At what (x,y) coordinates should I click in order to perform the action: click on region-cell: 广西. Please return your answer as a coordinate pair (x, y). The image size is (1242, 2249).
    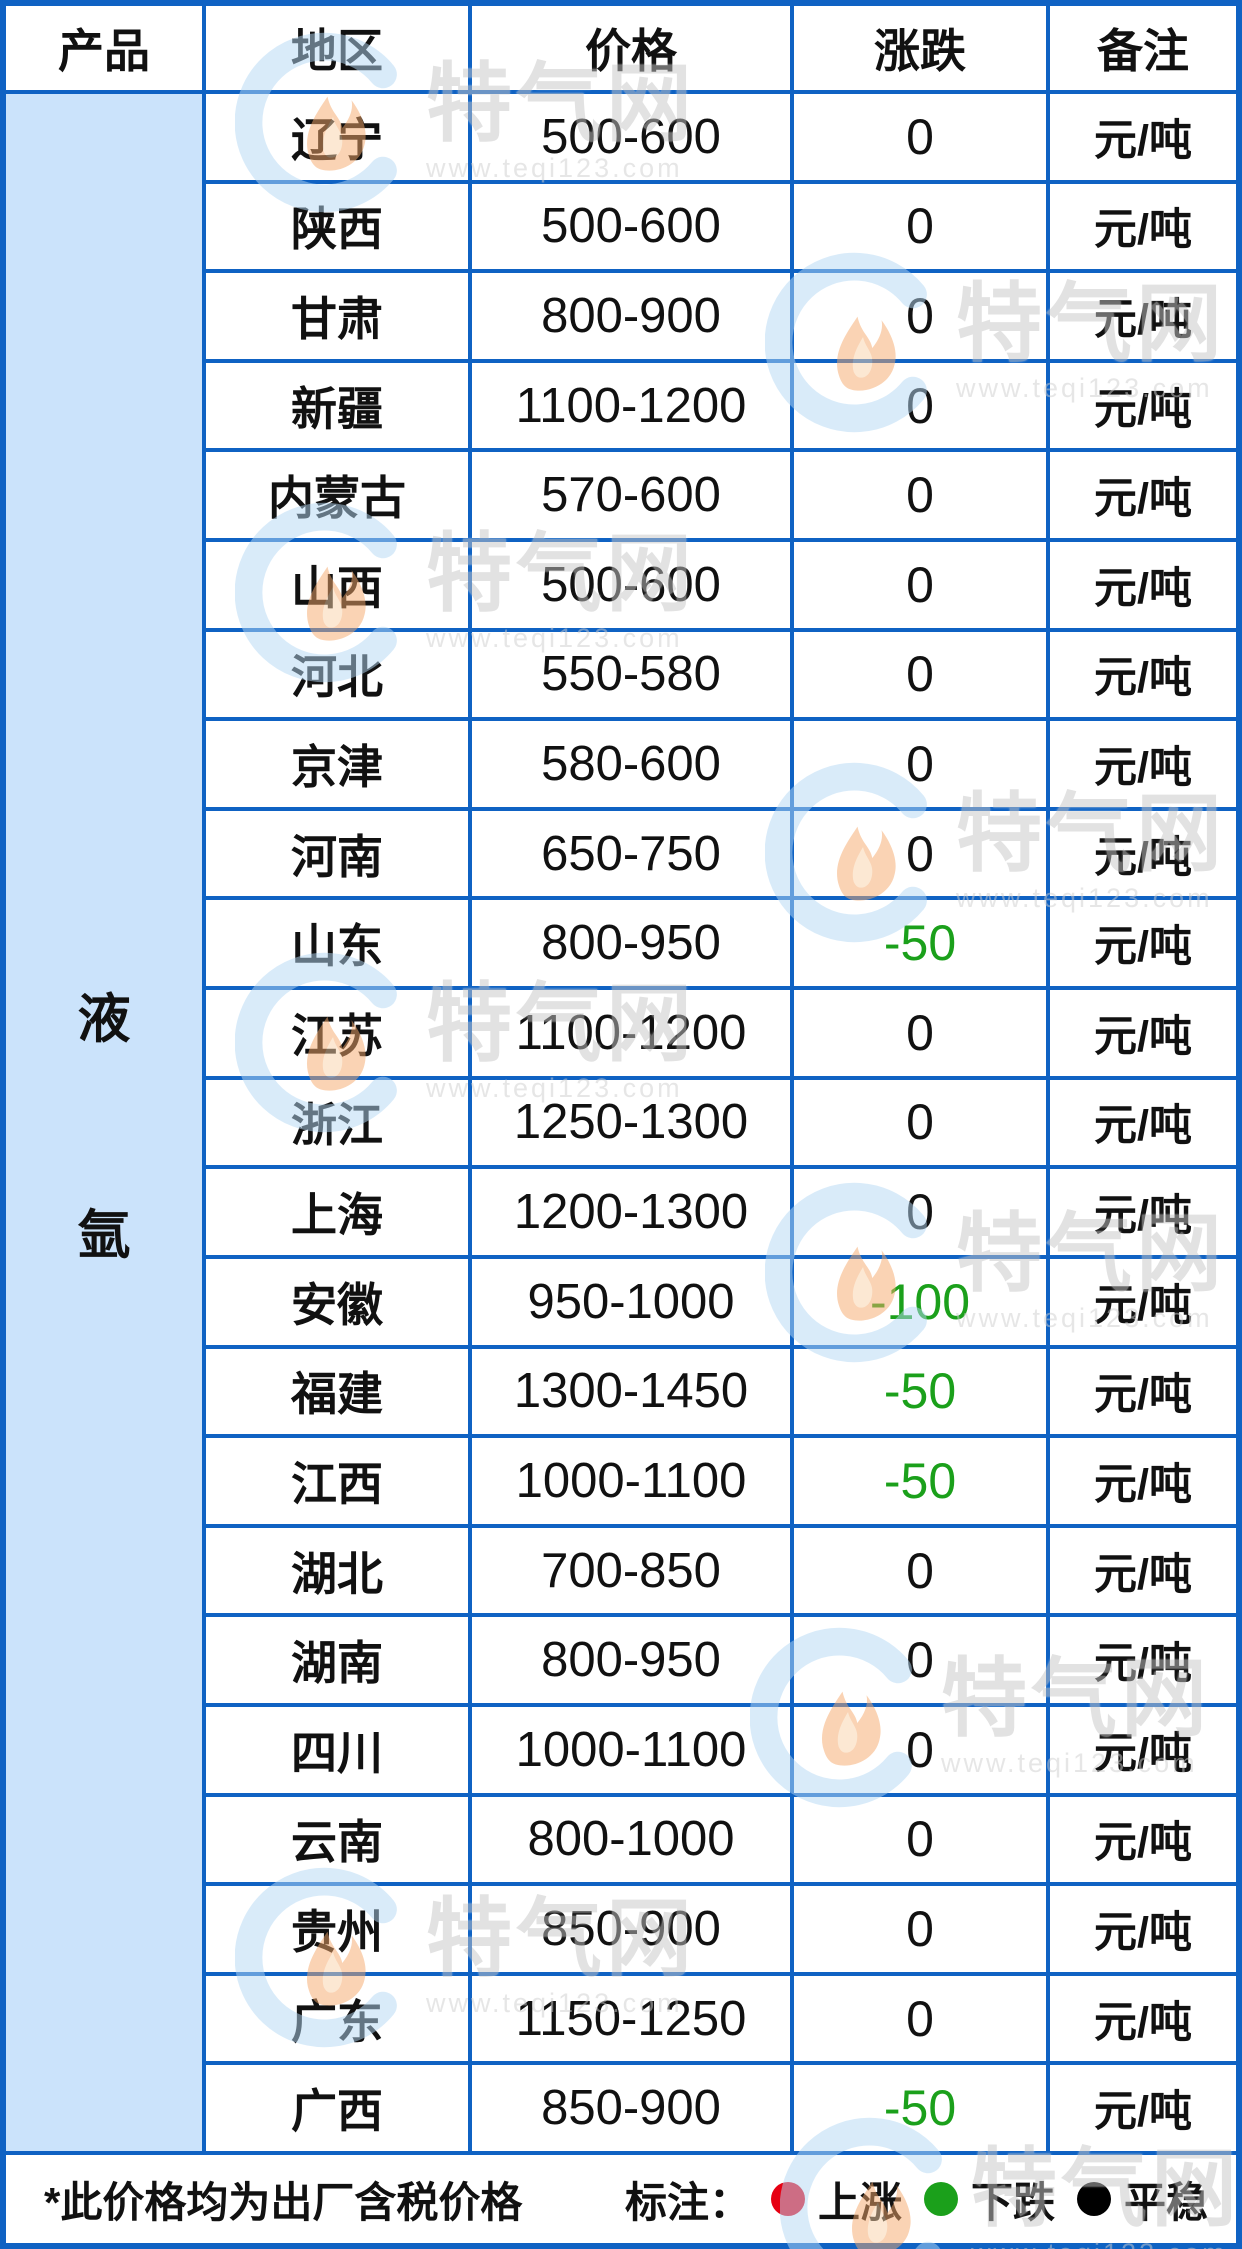
    Looking at the image, I should click on (337, 2108).